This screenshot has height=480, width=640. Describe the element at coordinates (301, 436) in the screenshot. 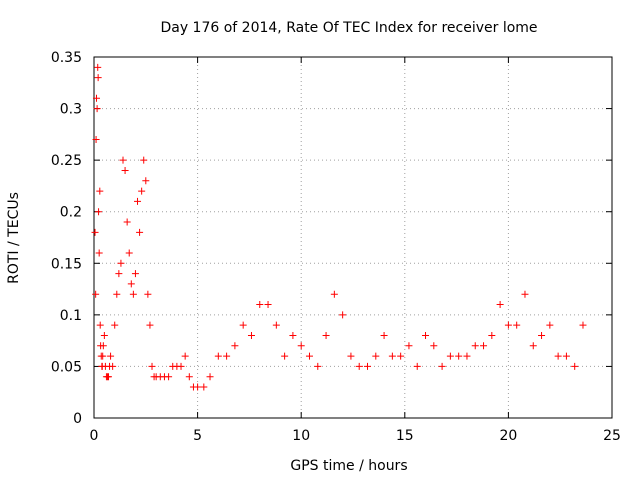

I see `x-tick-label: 10` at that location.